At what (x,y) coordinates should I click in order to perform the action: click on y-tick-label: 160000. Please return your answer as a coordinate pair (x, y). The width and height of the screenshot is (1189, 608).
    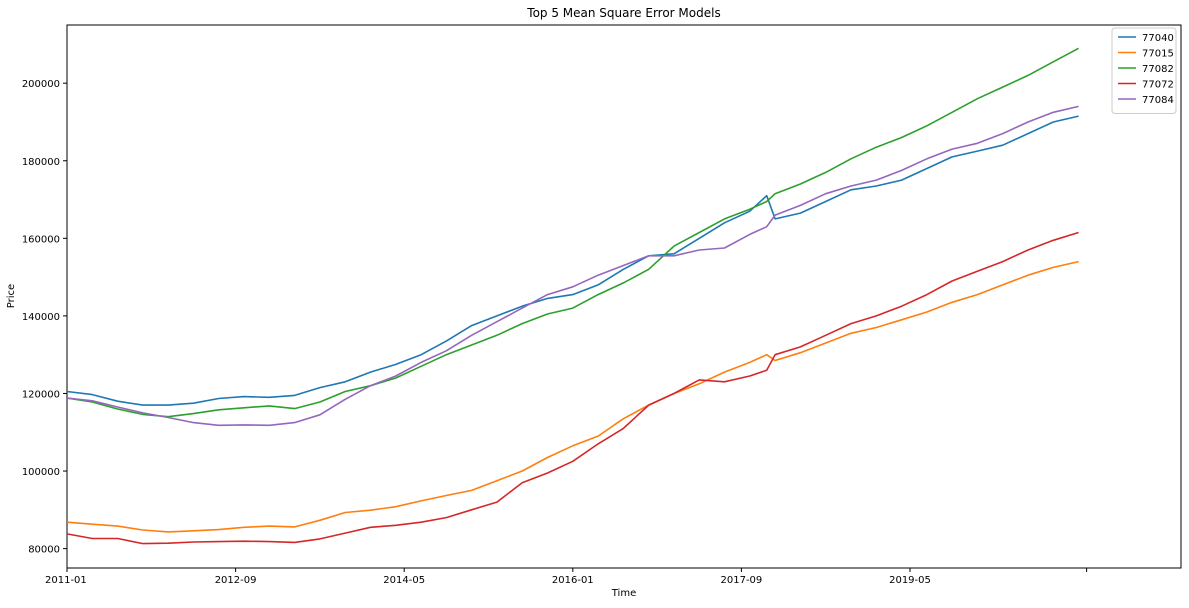
    Looking at the image, I should click on (41, 239).